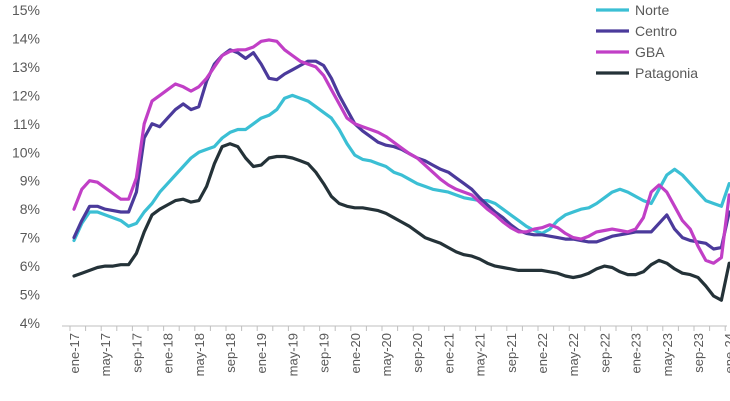 The width and height of the screenshot is (730, 401). Describe the element at coordinates (726, 353) in the screenshot. I see `x-tick-label: ene-24` at that location.